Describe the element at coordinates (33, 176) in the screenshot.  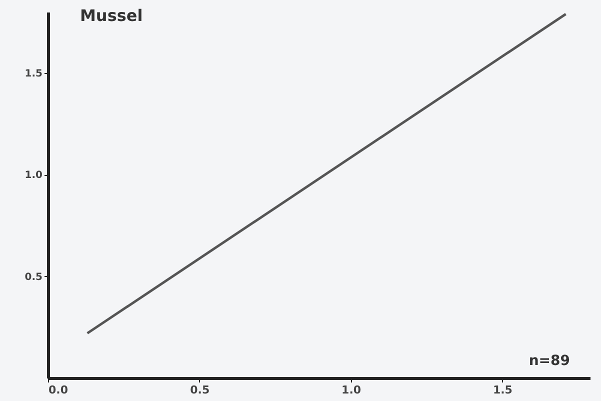
I see `y-tick-label: 1.0` at that location.